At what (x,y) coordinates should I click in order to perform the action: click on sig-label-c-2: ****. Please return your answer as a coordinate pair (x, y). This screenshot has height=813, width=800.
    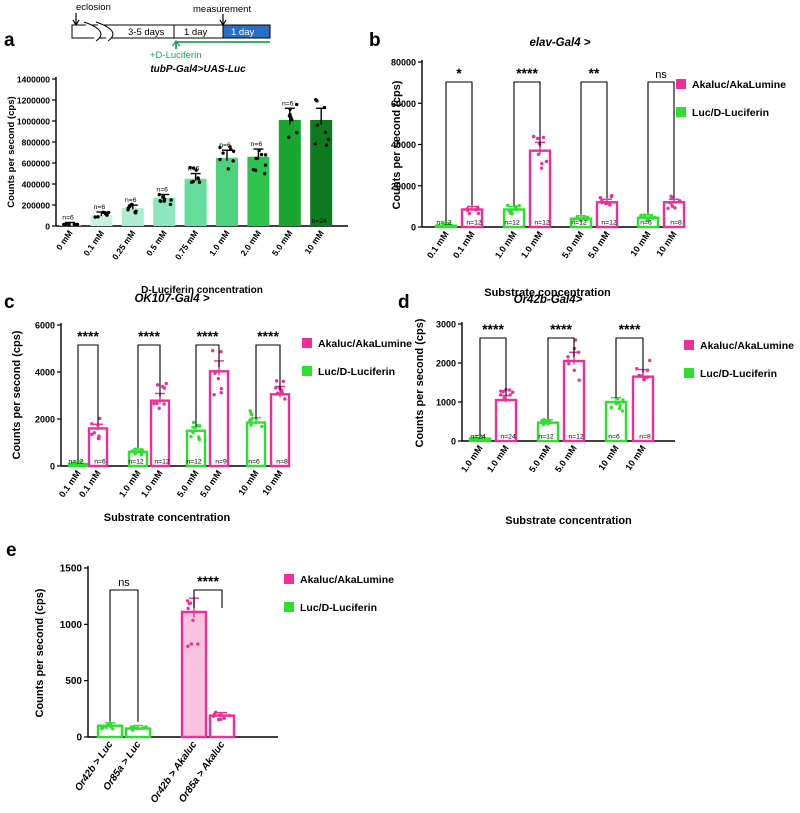
    Looking at the image, I should click on (208, 336).